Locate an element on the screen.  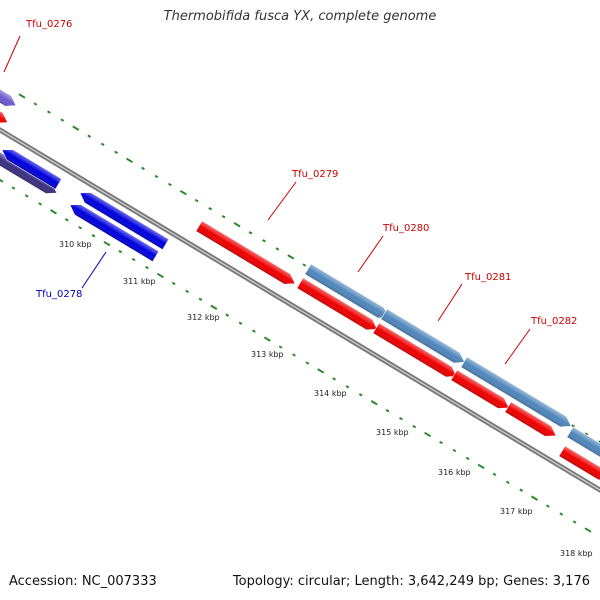
ruler-label: 318 kbp is located at coordinates (576, 553).